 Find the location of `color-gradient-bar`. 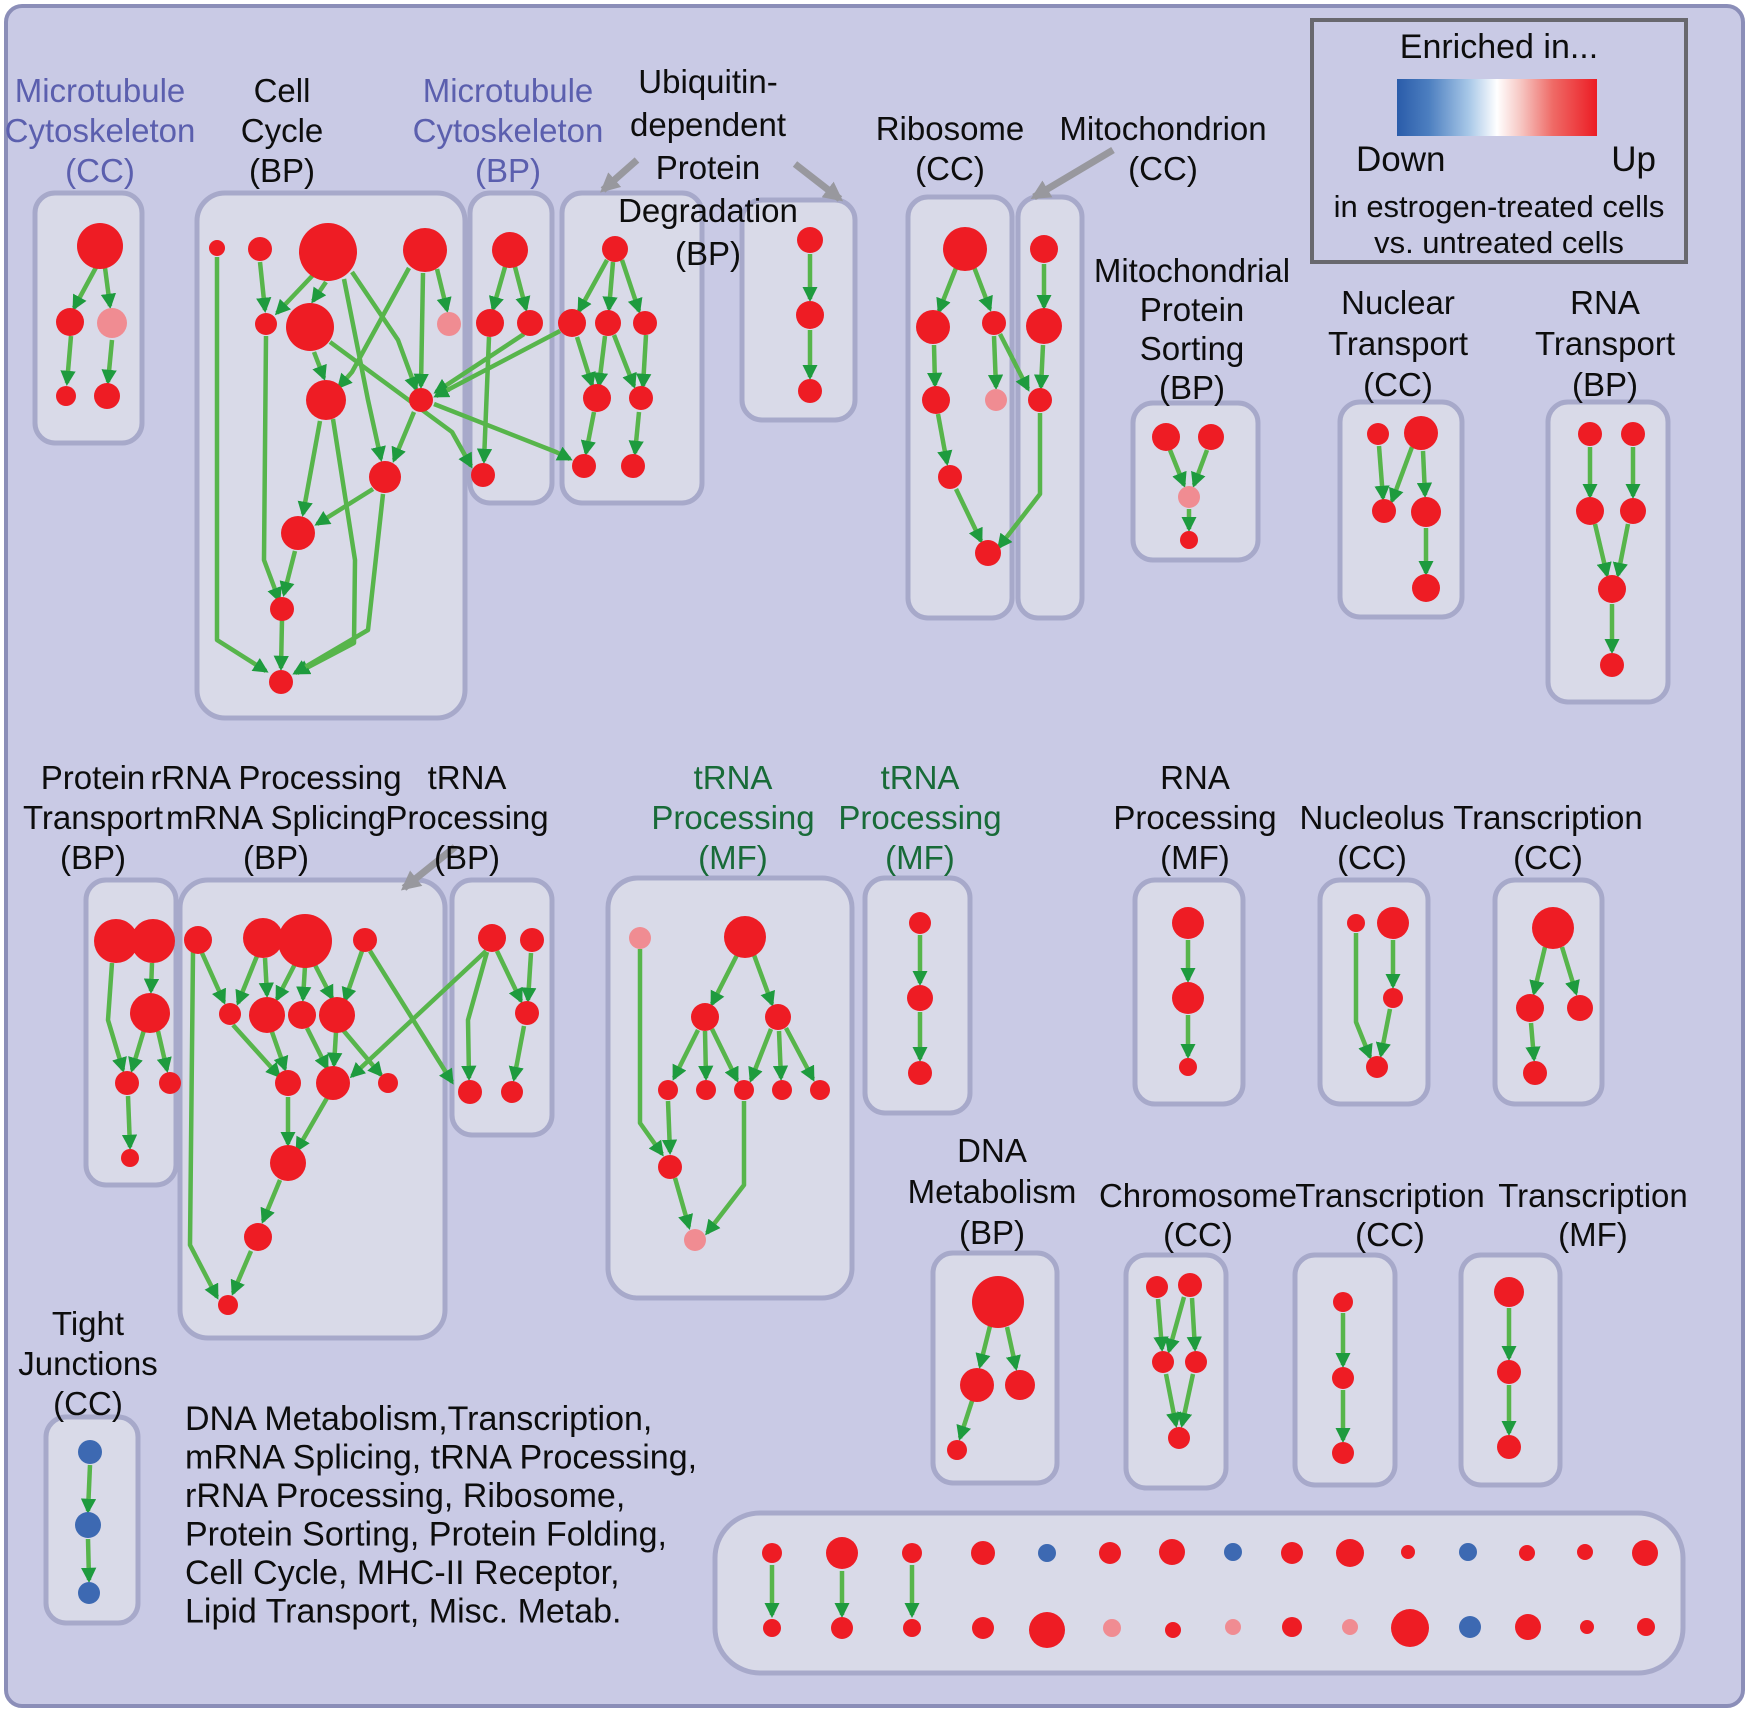

color-gradient-bar is located at coordinates (1497, 107).